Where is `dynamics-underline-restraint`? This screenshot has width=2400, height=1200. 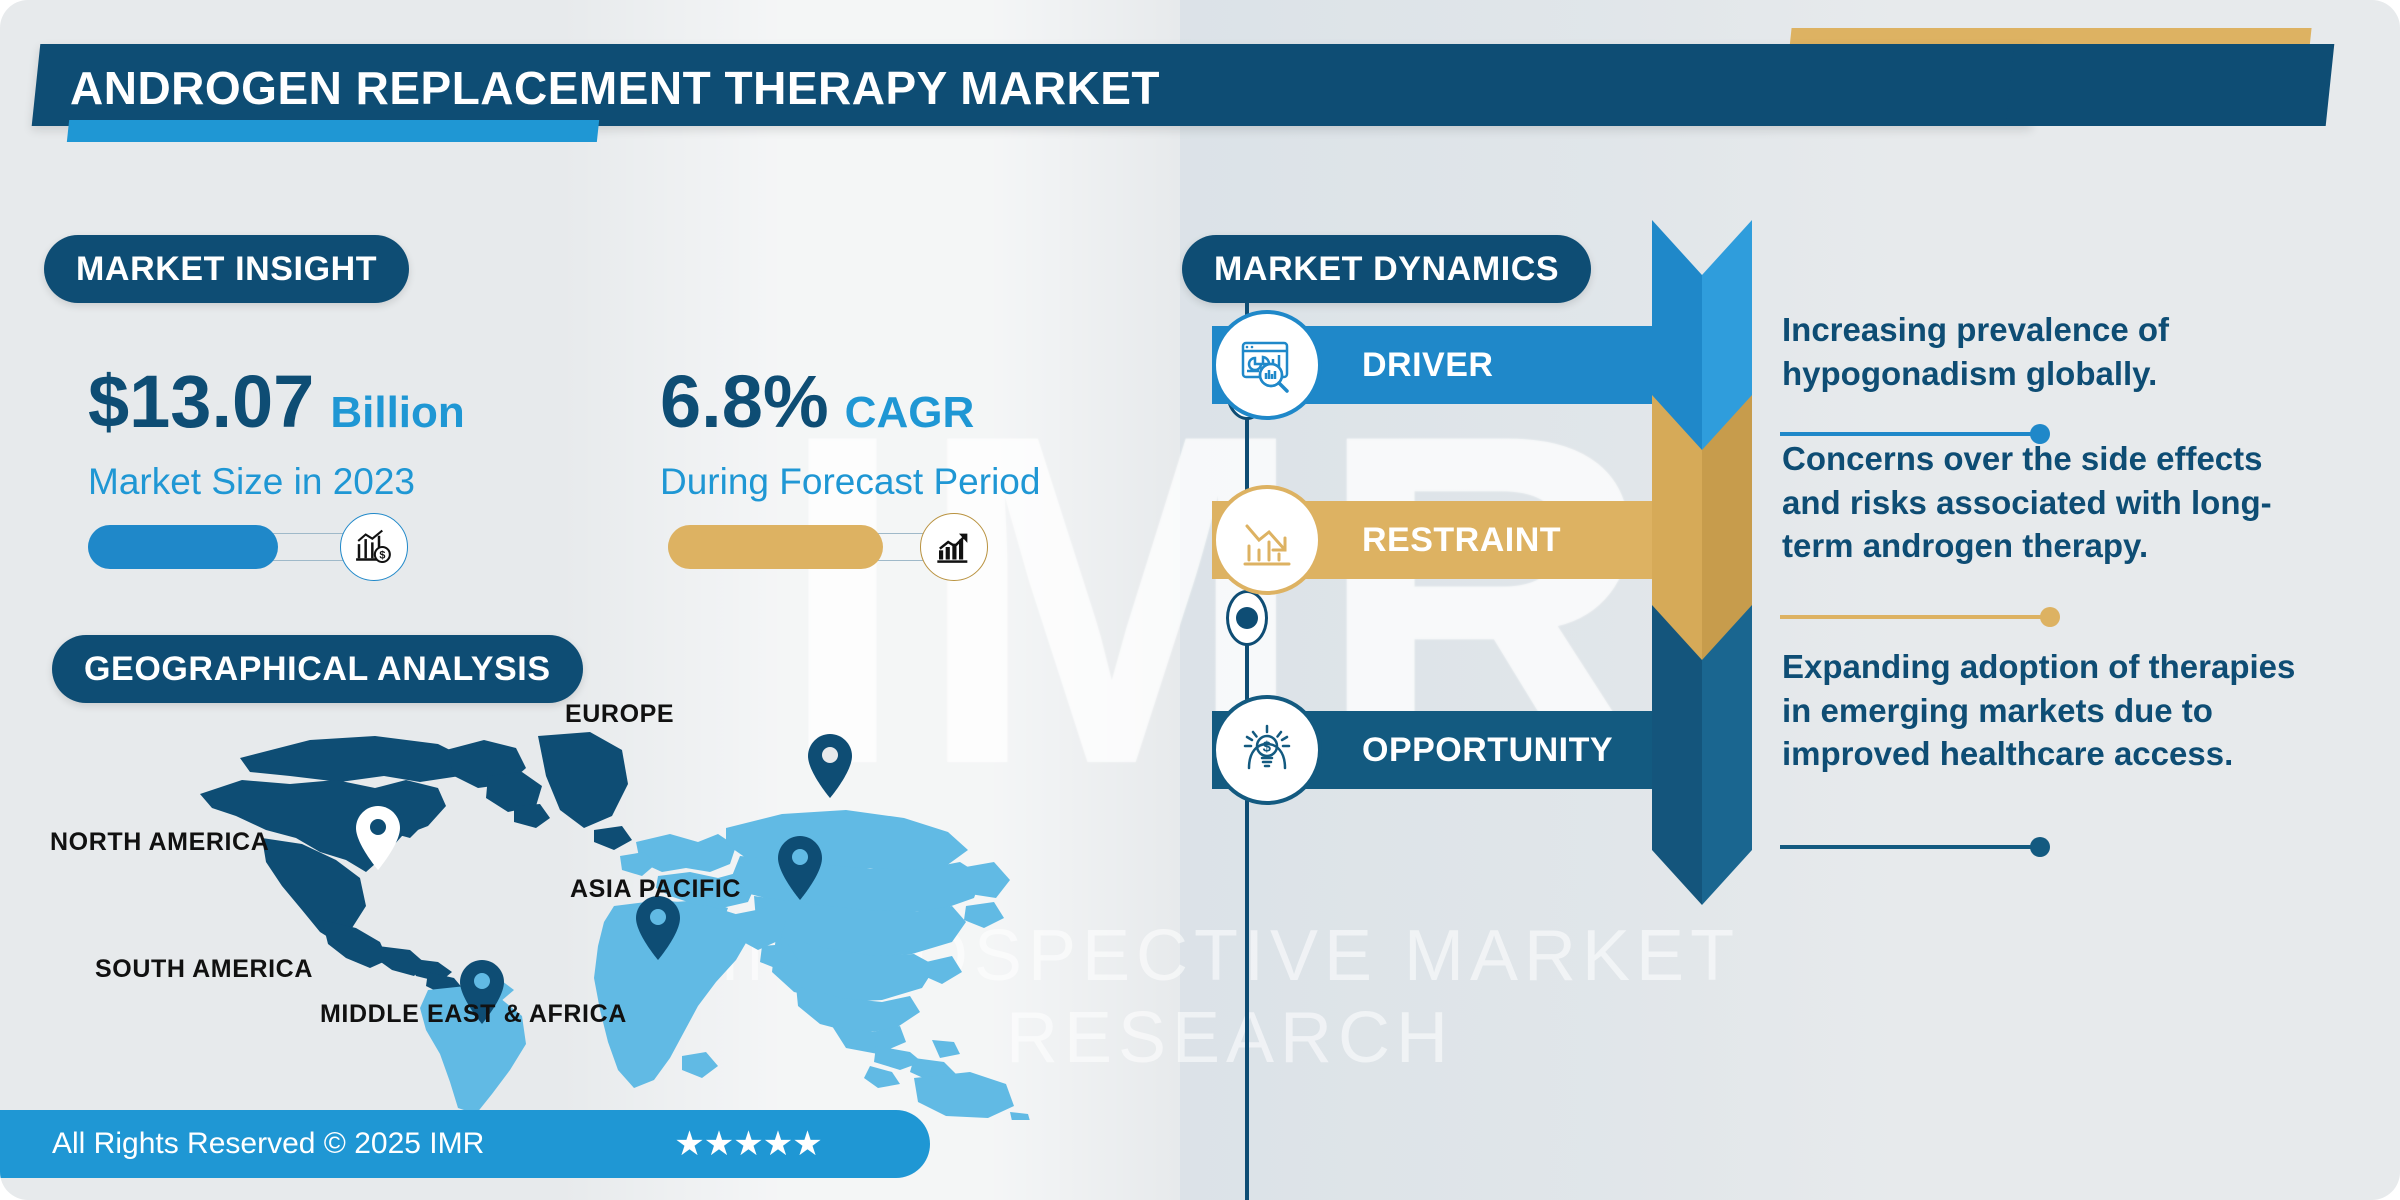
dynamics-underline-restraint is located at coordinates (1920, 617).